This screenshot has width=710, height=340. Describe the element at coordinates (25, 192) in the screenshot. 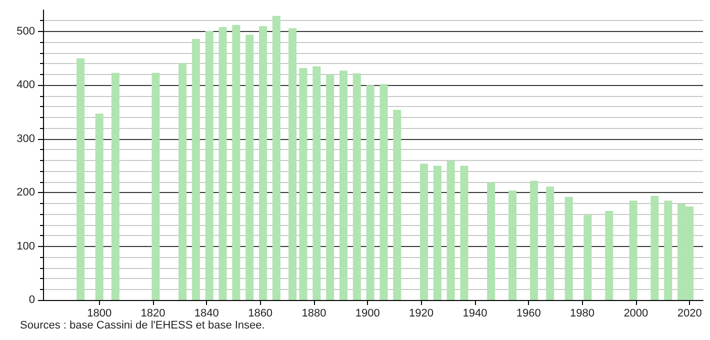

I see `y-tick-label: 200` at that location.